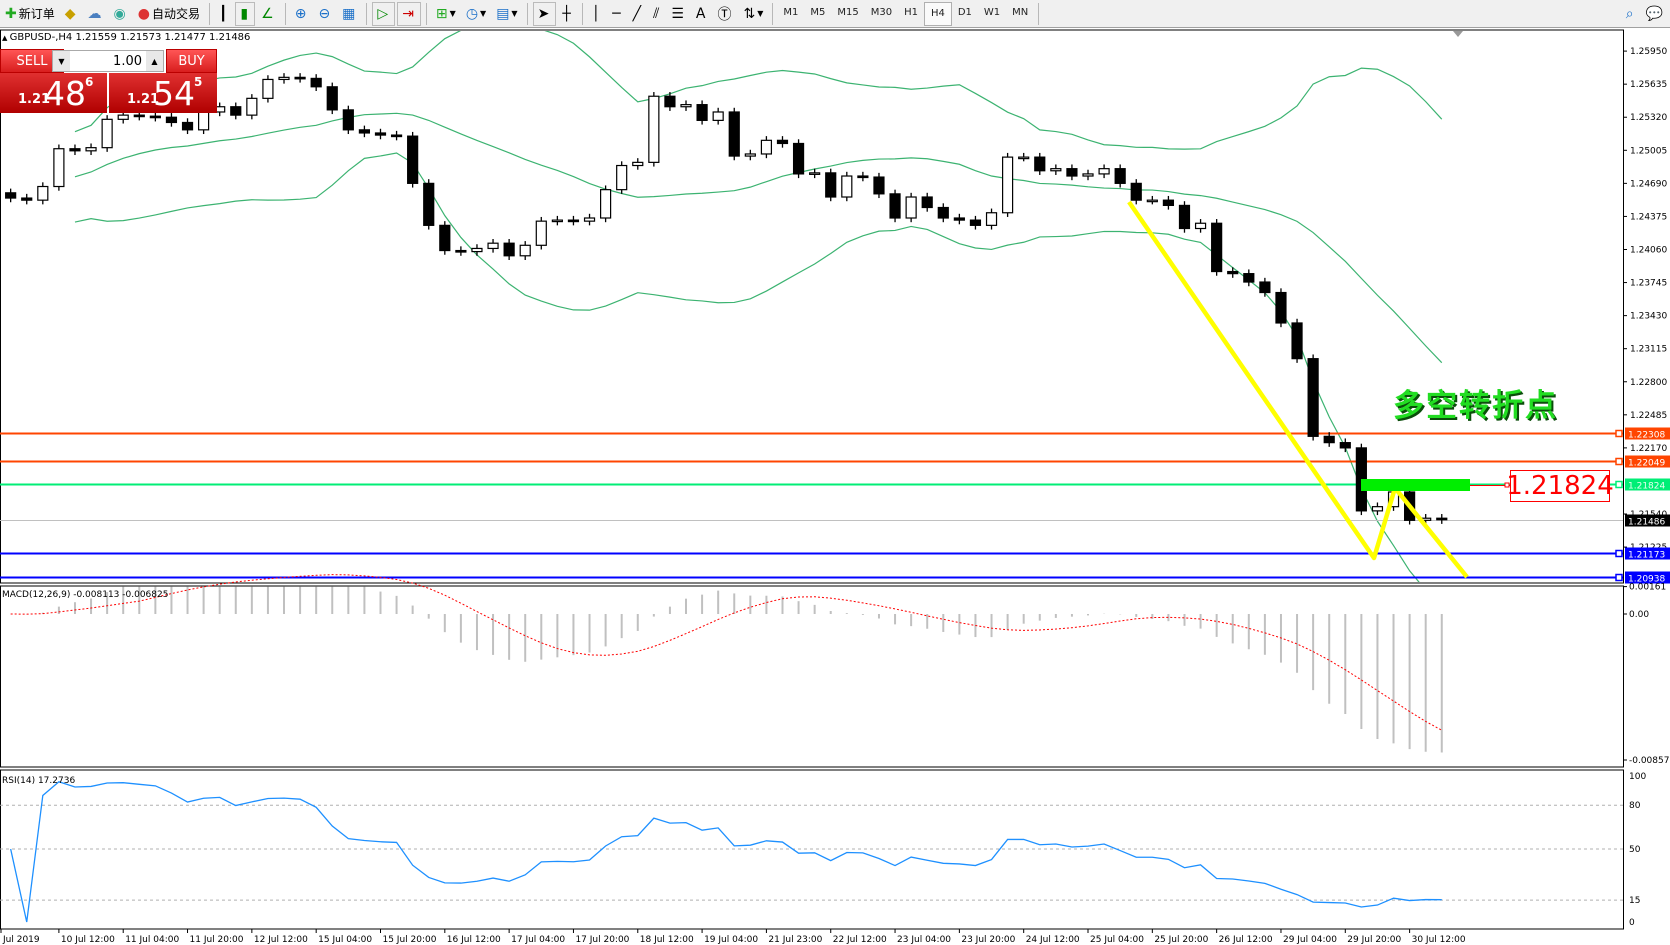 The width and height of the screenshot is (1670, 945). Describe the element at coordinates (96, 14) in the screenshot. I see `navigator-button: ☁` at that location.